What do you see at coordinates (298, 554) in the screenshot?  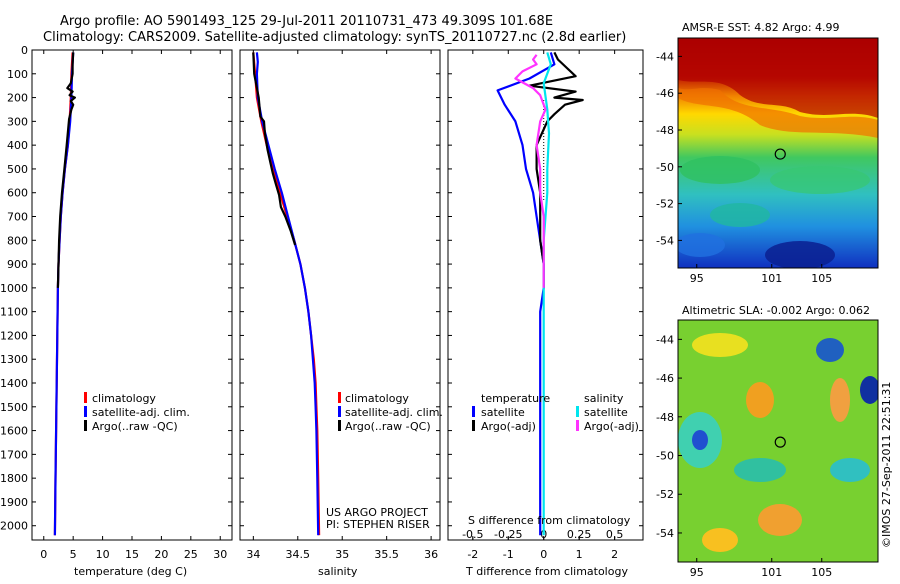 I see `x-tick-label: 34.5` at bounding box center [298, 554].